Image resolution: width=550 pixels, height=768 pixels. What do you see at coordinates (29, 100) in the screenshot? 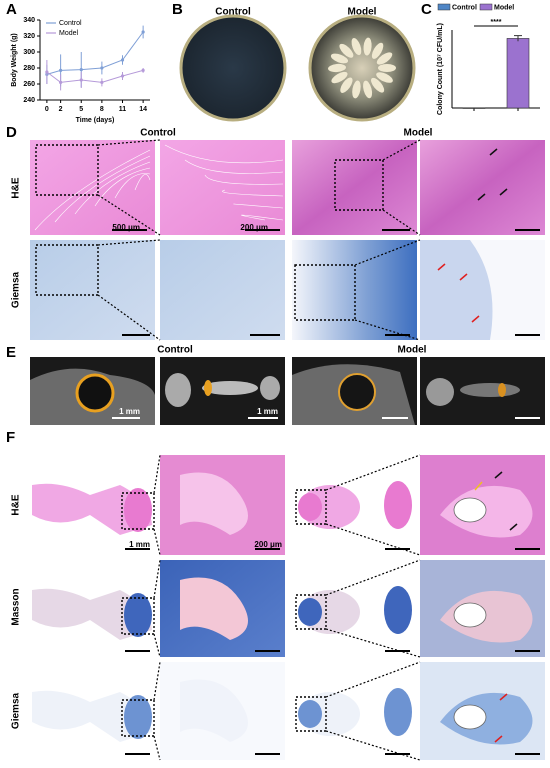
I see `y-tick-label: 240` at bounding box center [29, 100].